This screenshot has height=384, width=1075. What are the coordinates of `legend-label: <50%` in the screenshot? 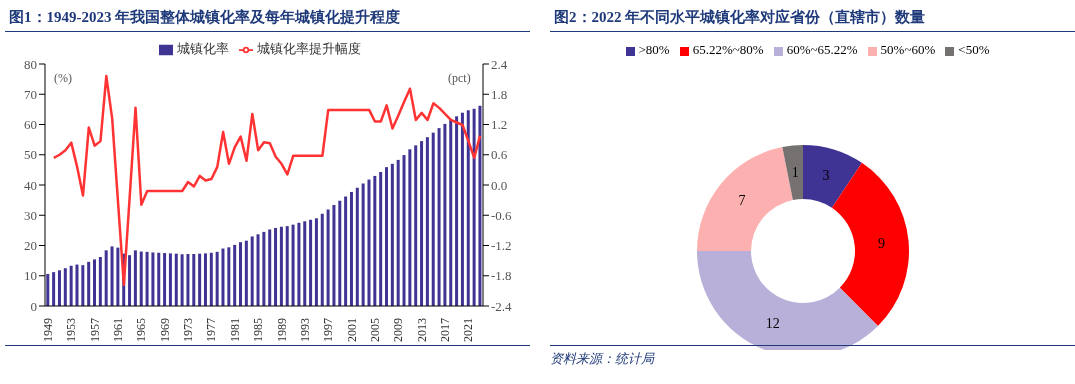 It's located at (974, 49).